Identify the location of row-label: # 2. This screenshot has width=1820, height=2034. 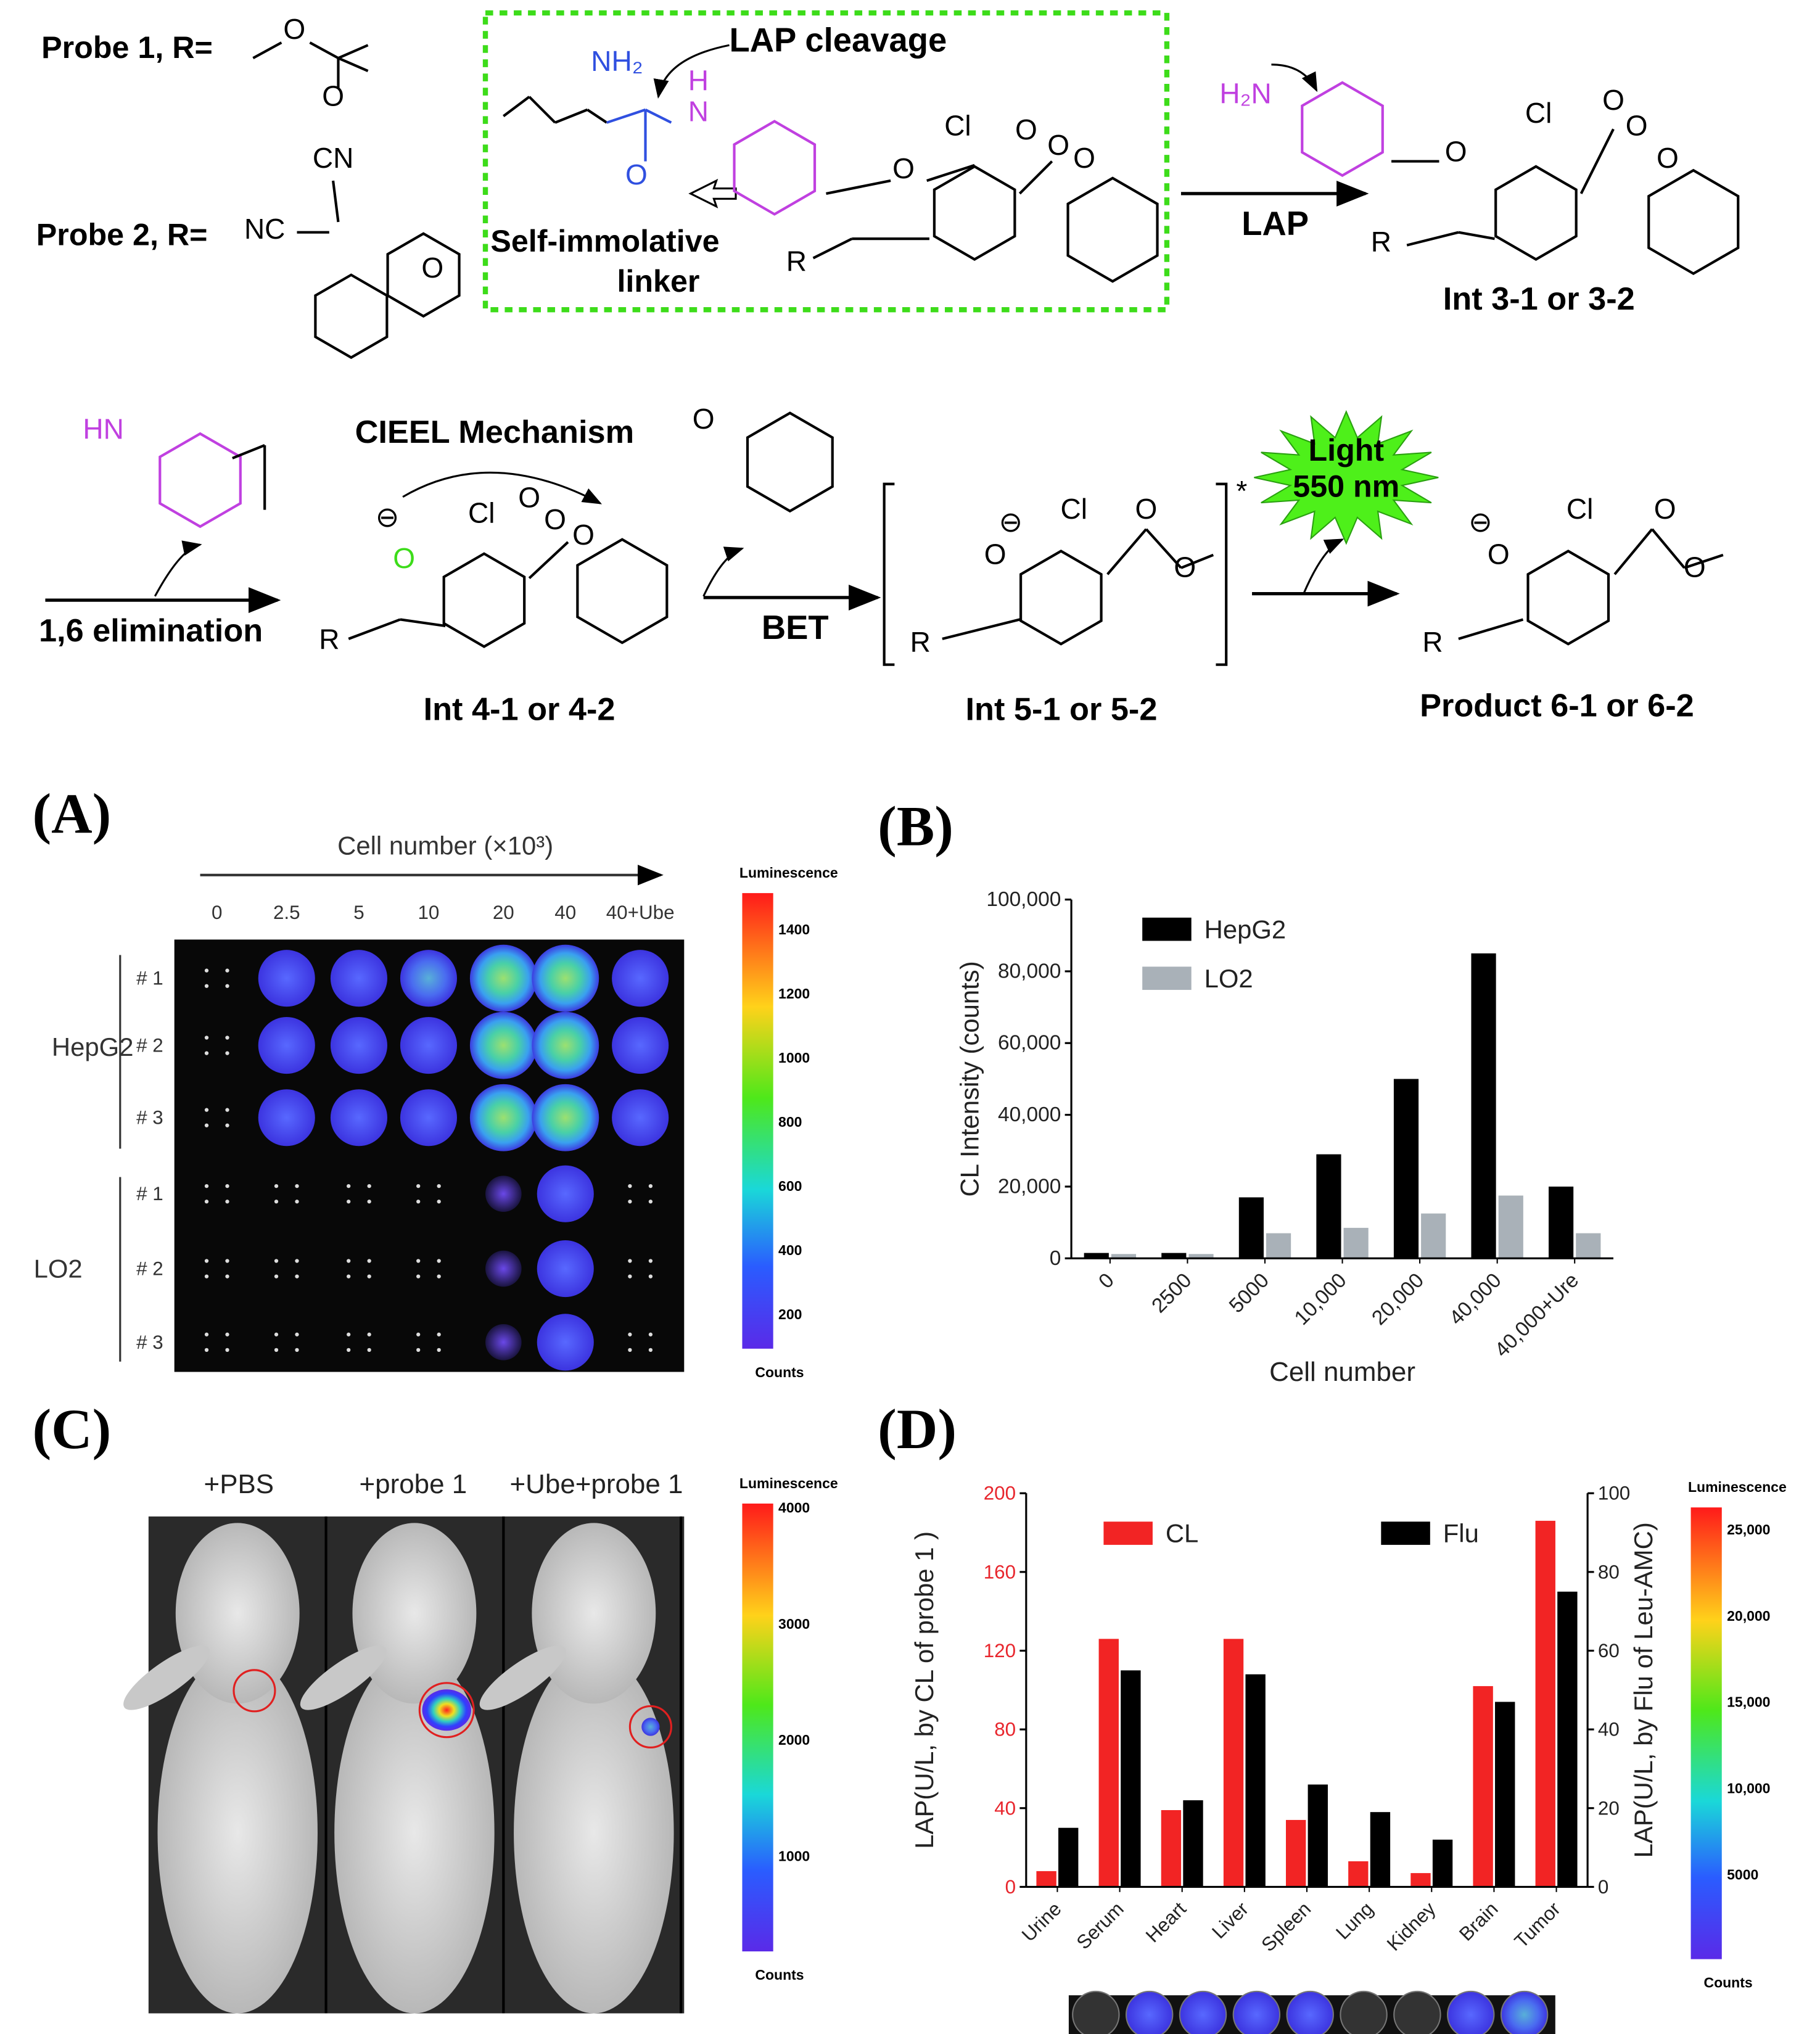
(149, 1269).